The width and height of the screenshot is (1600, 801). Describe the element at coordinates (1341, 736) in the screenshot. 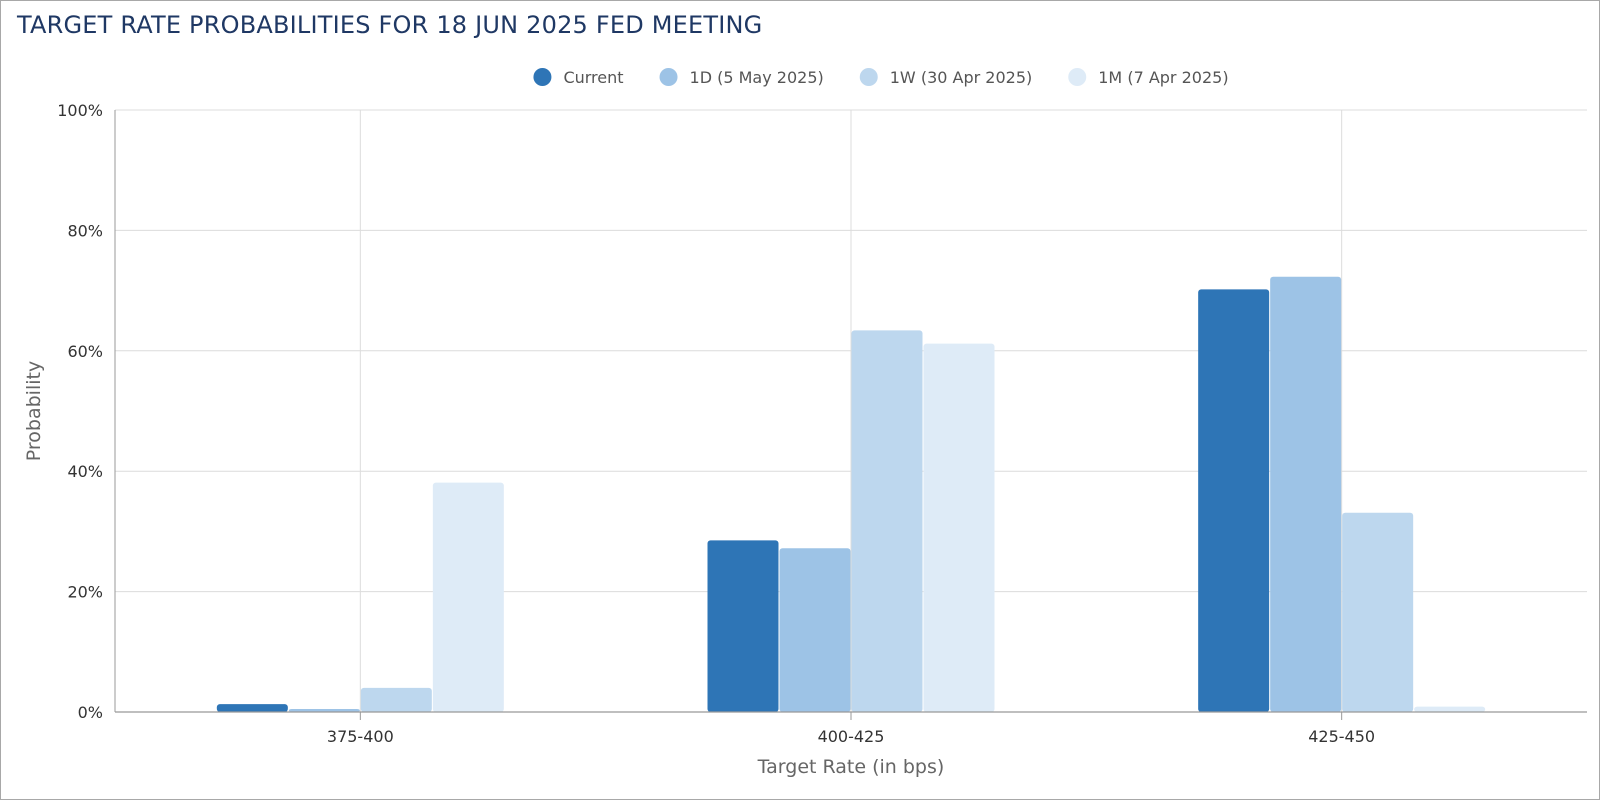

I see `x-tick-label: 425-450` at that location.